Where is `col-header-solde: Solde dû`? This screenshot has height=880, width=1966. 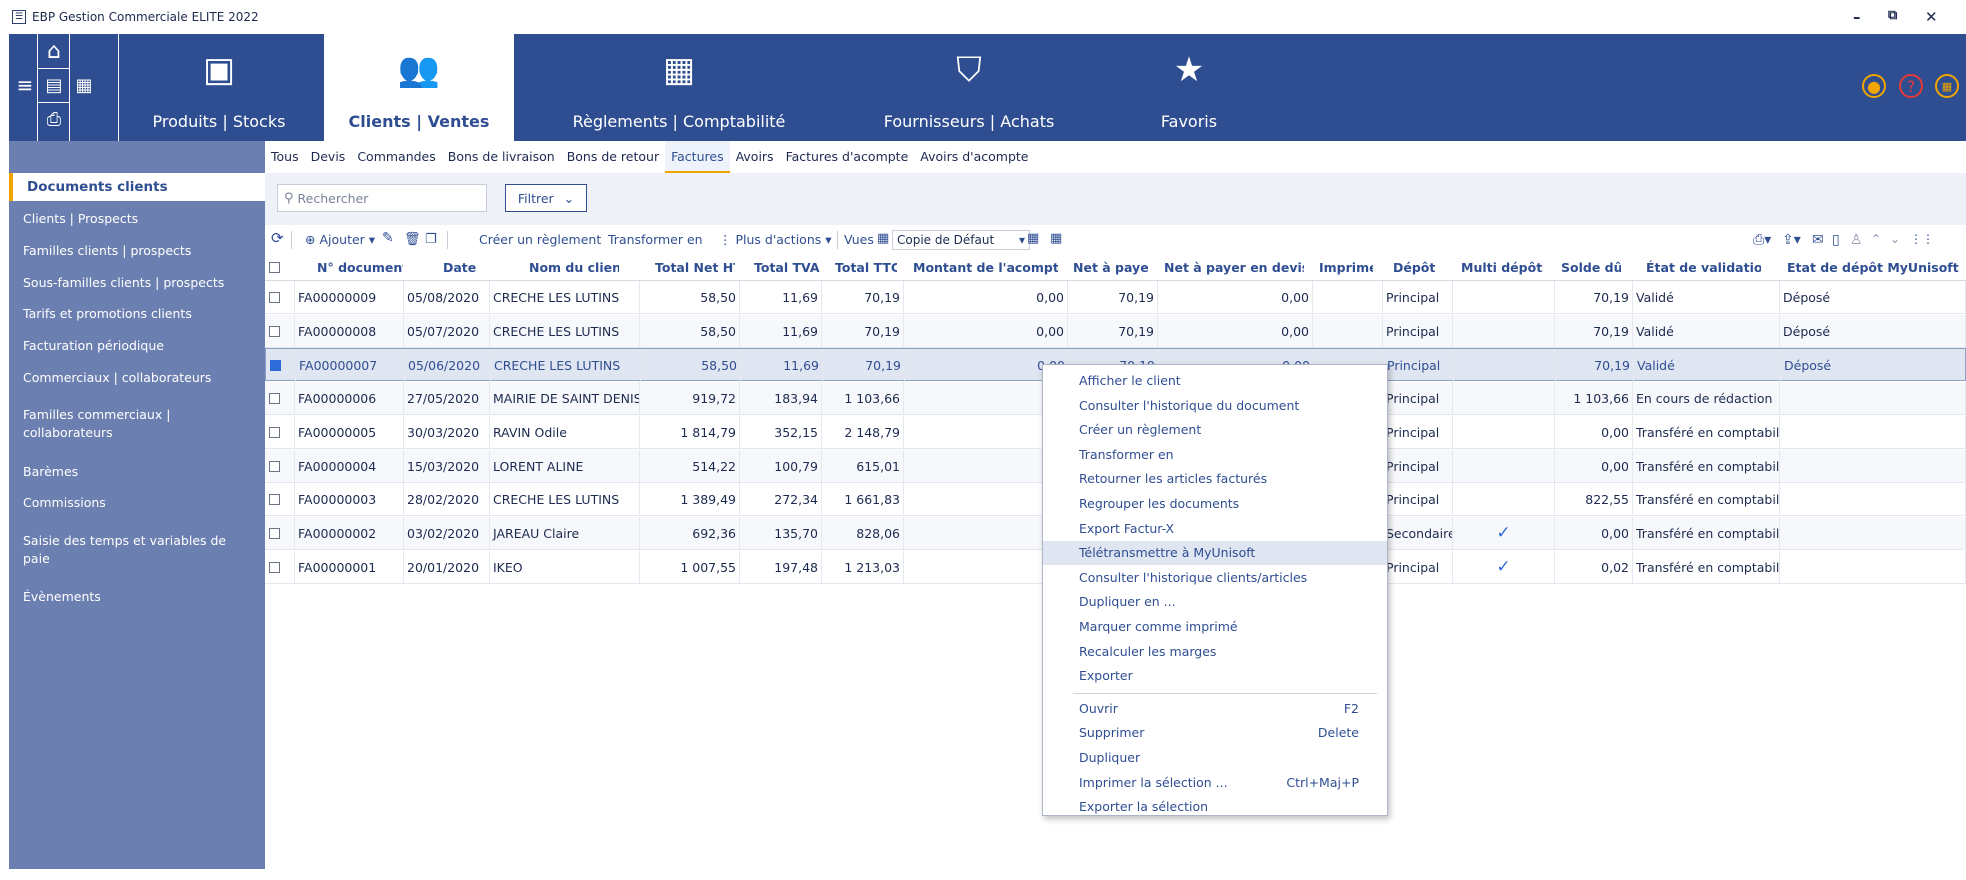 col-header-solde: Solde dû is located at coordinates (1591, 267).